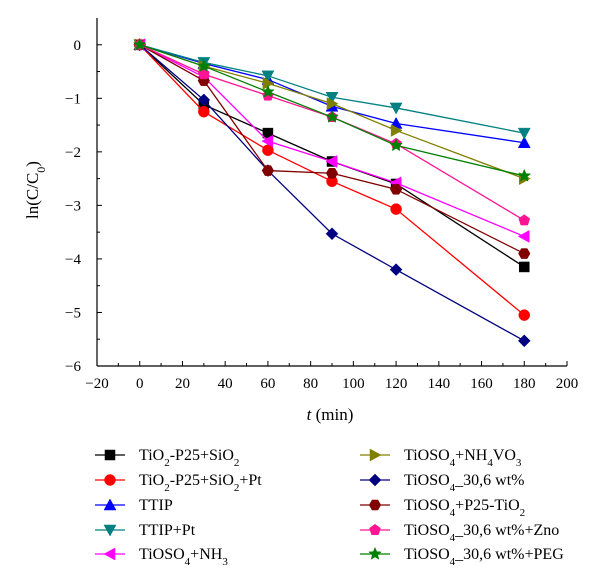 This screenshot has height=582, width=600. Describe the element at coordinates (83, 206) in the screenshot. I see `y-axis: 0 −1 −2 −3 −4 −5 −6` at that location.